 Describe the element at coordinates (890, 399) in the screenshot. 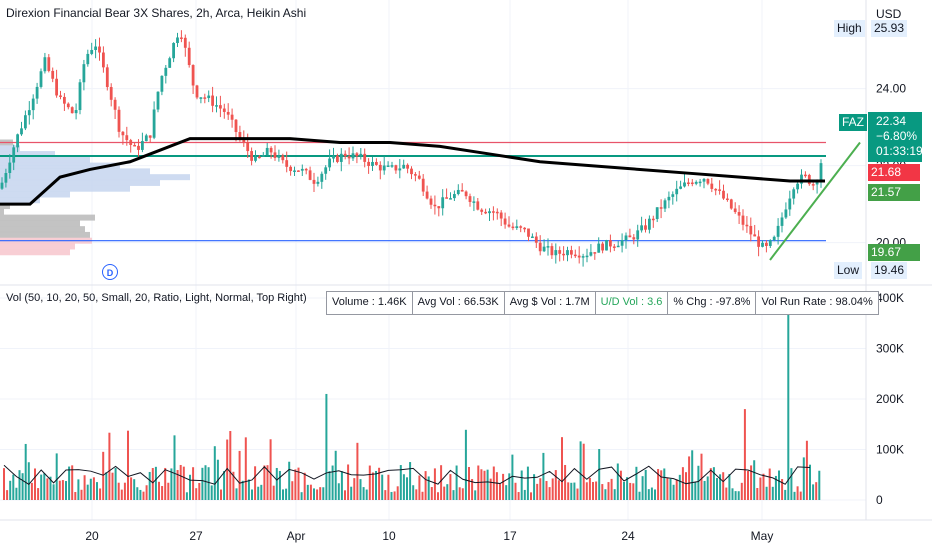

I see `volume-axis-ticks: 400K 300K 200K 100K 0` at that location.